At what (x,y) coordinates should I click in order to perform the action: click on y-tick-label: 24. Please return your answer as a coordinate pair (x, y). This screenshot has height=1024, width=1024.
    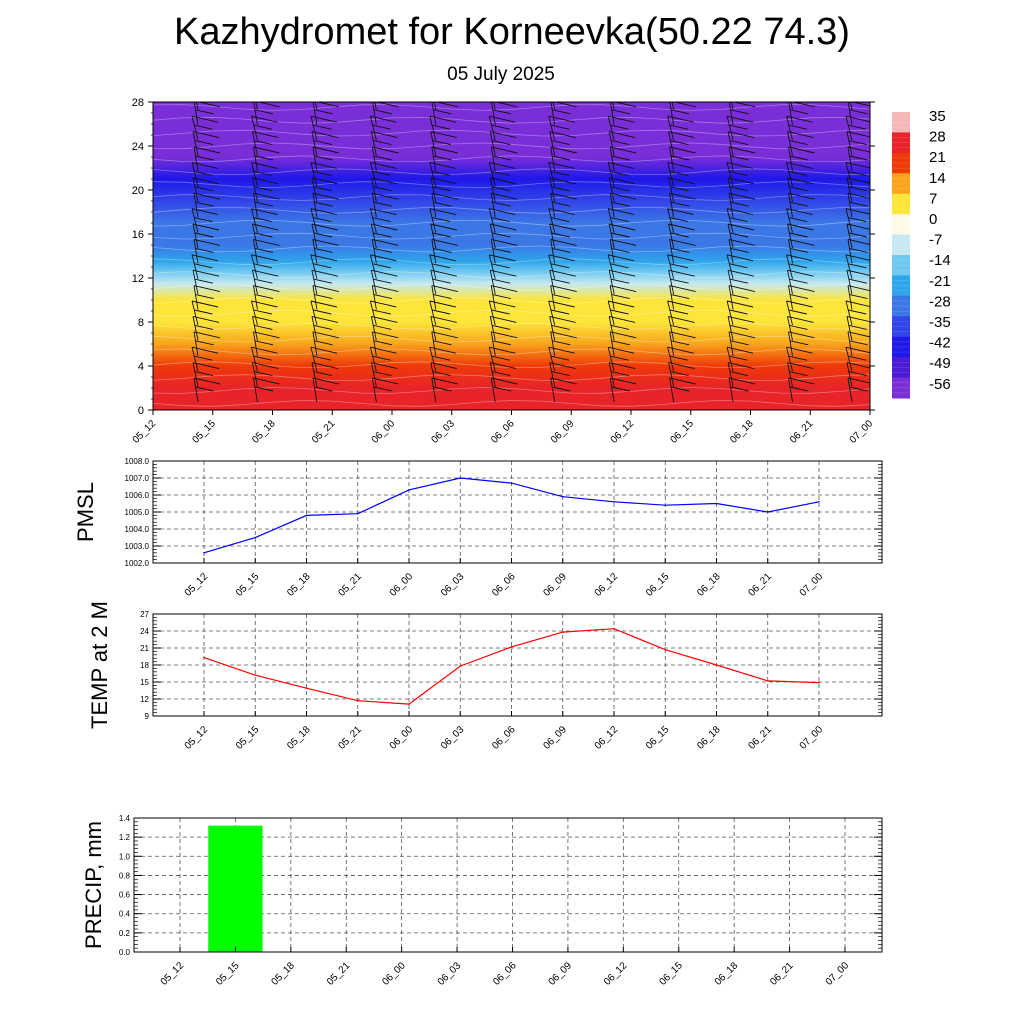
    Looking at the image, I should click on (144, 631).